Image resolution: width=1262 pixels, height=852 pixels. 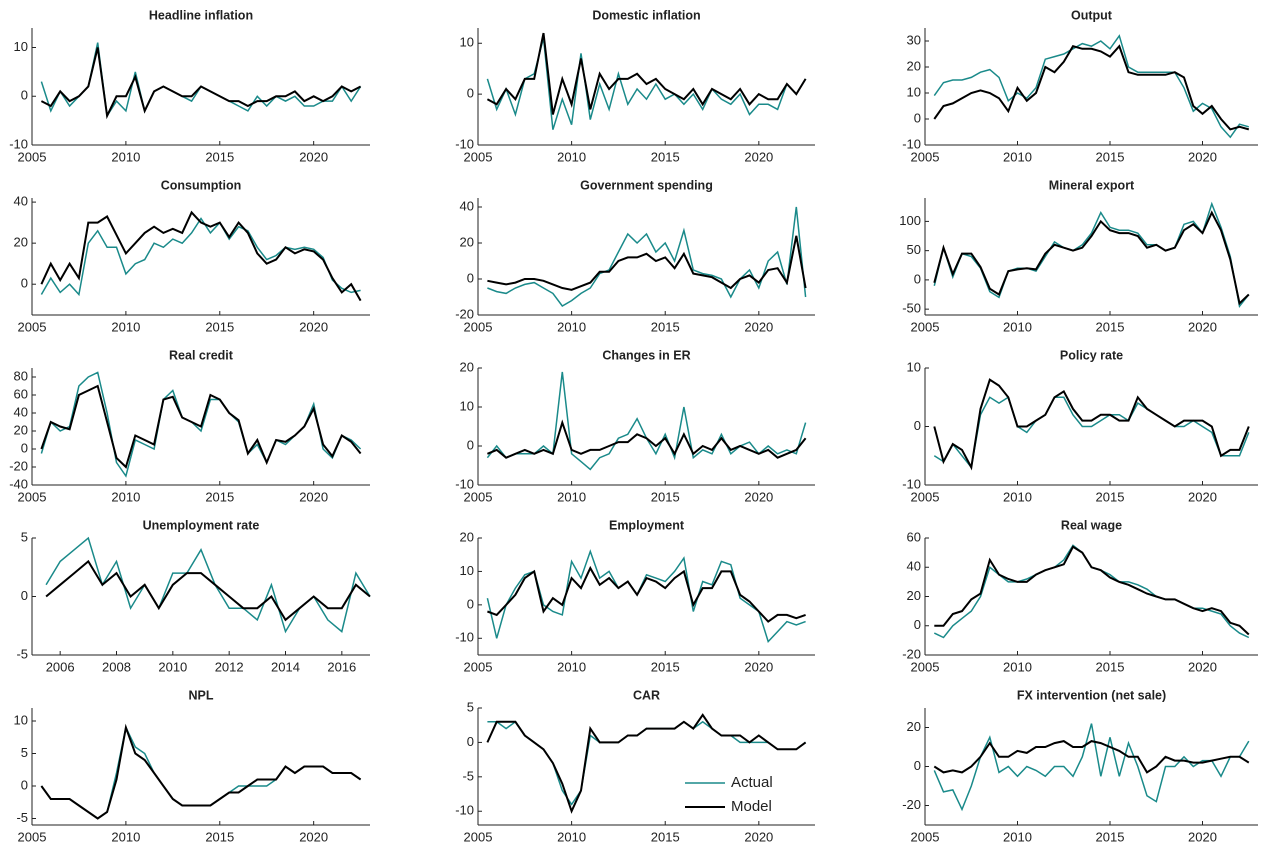 What do you see at coordinates (1091, 695) in the screenshot?
I see `chart-title: FX intervention (net sale)` at bounding box center [1091, 695].